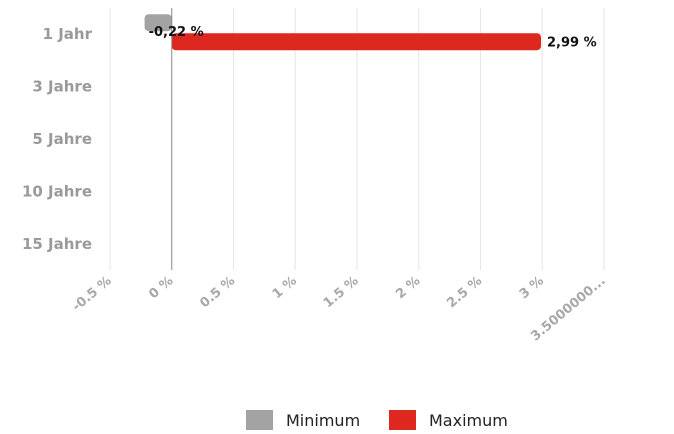  What do you see at coordinates (323, 420) in the screenshot?
I see `legend-label: Minimum` at bounding box center [323, 420].